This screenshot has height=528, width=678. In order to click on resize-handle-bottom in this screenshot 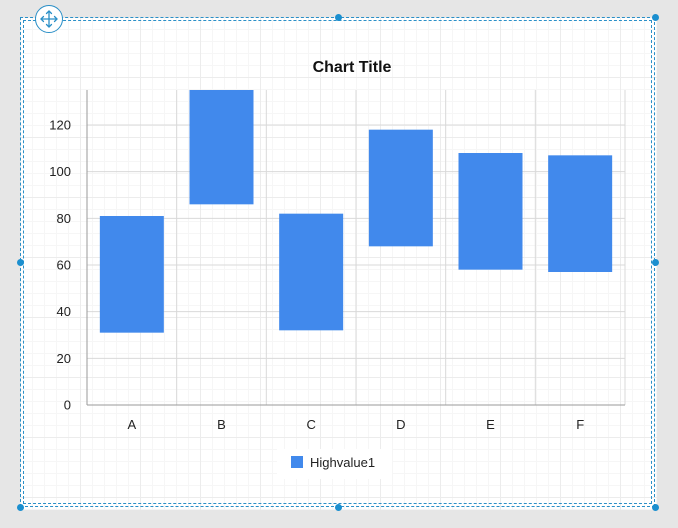, I will do `click(338, 507)`.